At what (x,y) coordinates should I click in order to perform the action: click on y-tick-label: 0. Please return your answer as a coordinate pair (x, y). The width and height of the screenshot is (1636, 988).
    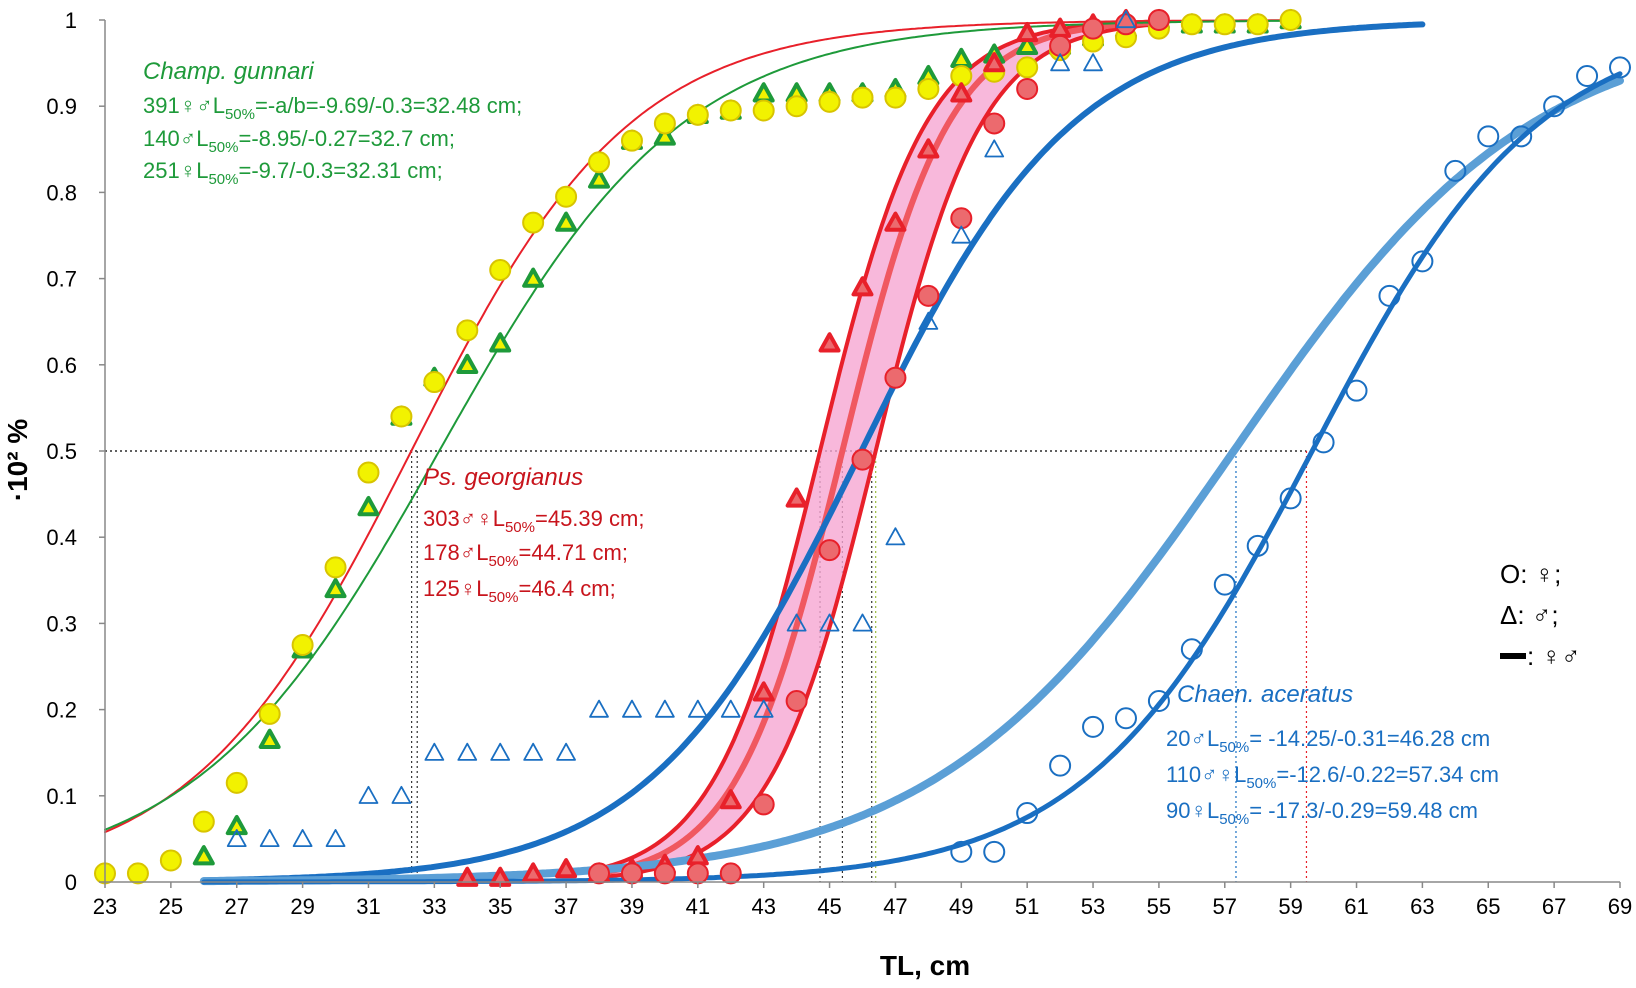
    Looking at the image, I should click on (71, 882).